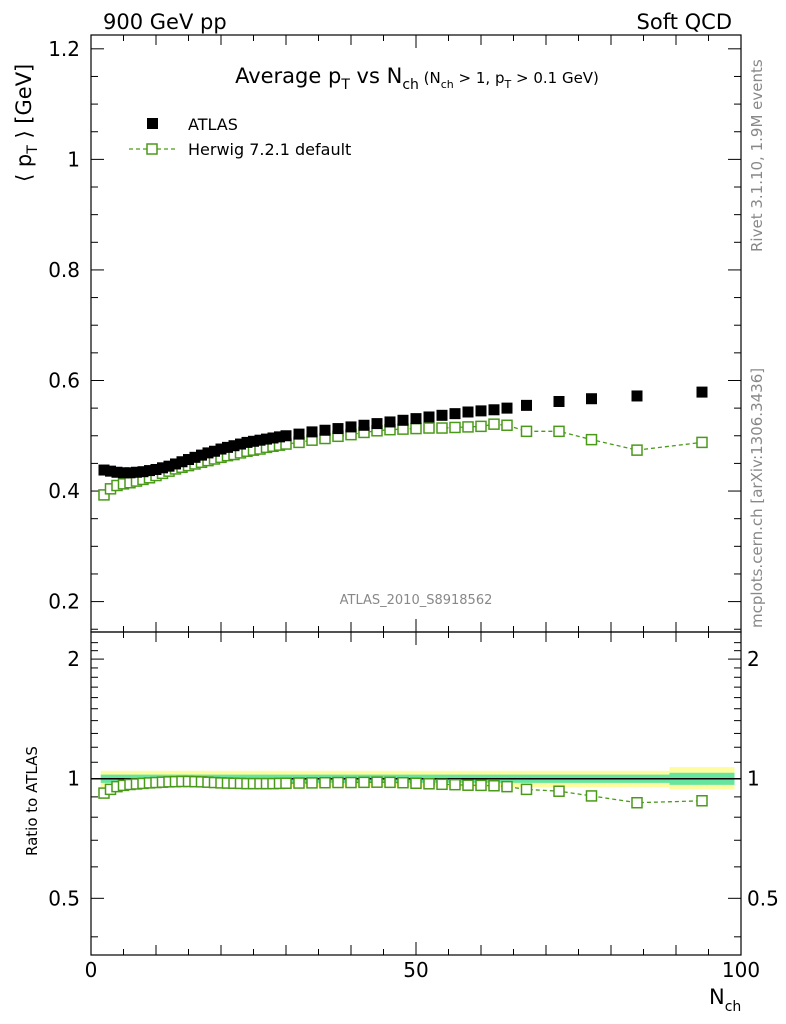  What do you see at coordinates (269, 149) in the screenshot?
I see `legend-herwig-label: Herwig 7.2.1 default` at bounding box center [269, 149].